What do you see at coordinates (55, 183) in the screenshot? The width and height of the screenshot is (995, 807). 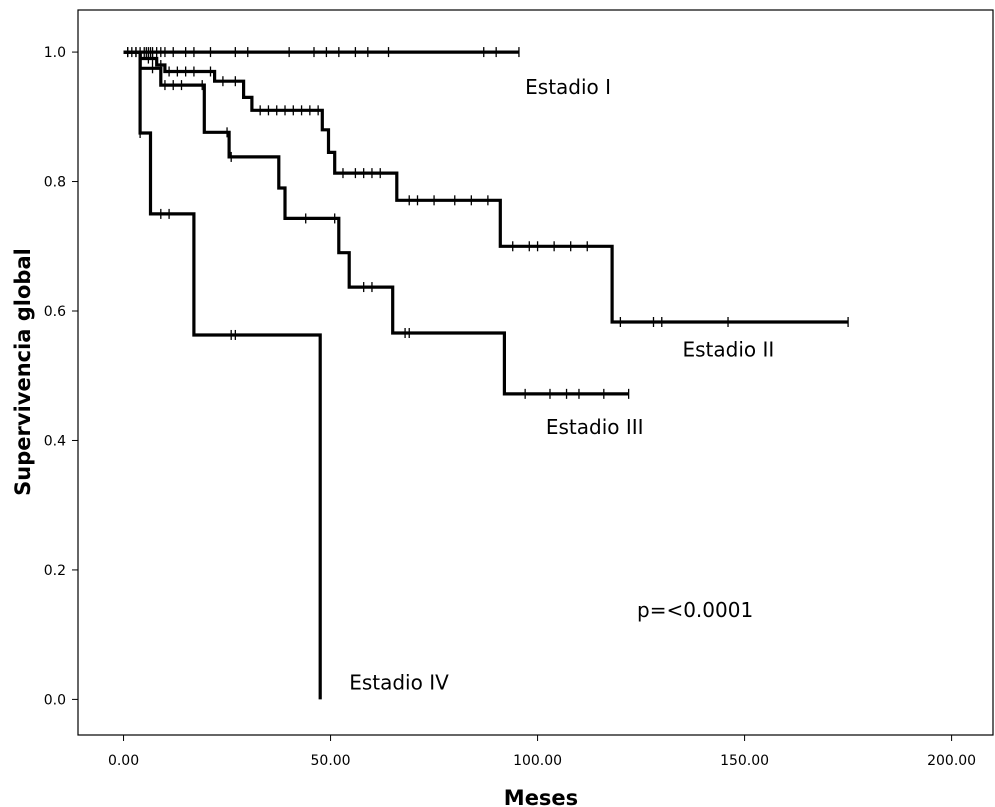 I see `y-tick-label: 0.8` at bounding box center [55, 183].